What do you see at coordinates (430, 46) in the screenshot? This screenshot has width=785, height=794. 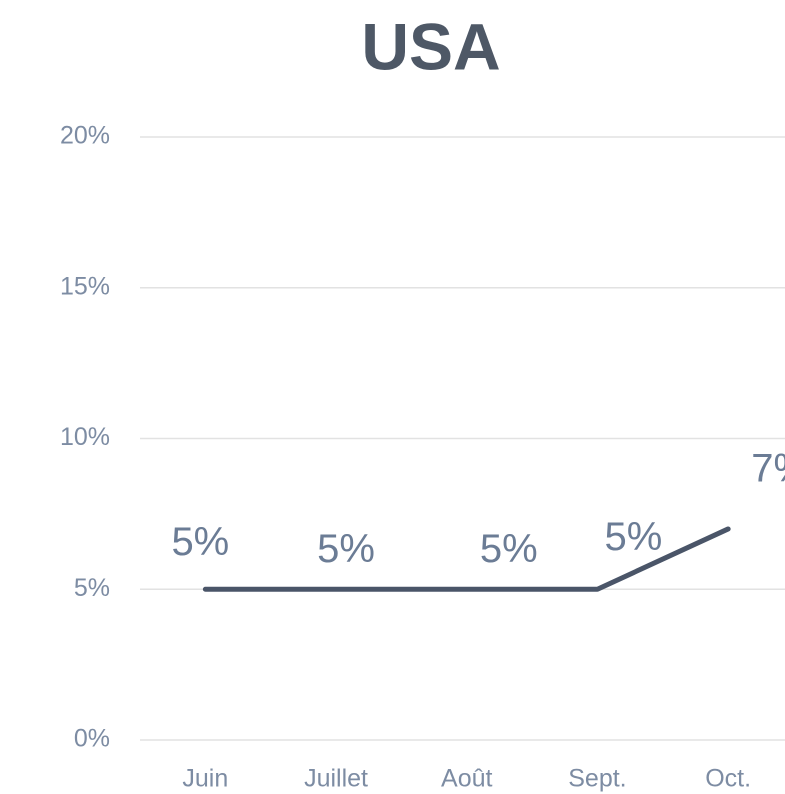 I see `chart-title: USA` at bounding box center [430, 46].